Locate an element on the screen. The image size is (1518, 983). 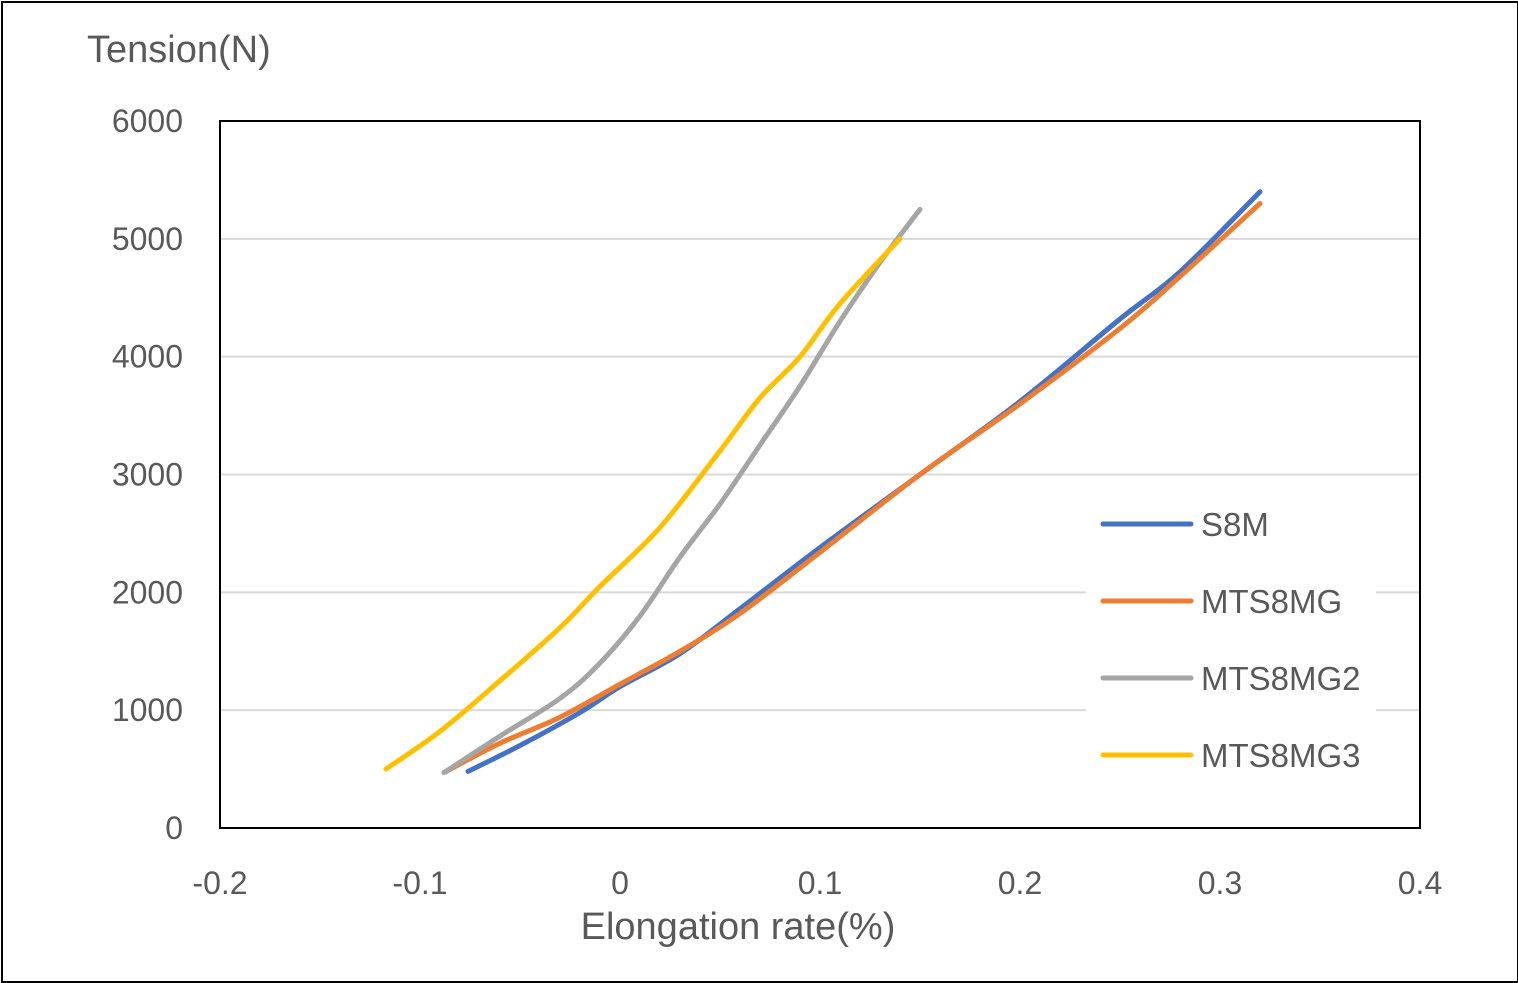
legend-label-s8m: S8M is located at coordinates (1235, 524).